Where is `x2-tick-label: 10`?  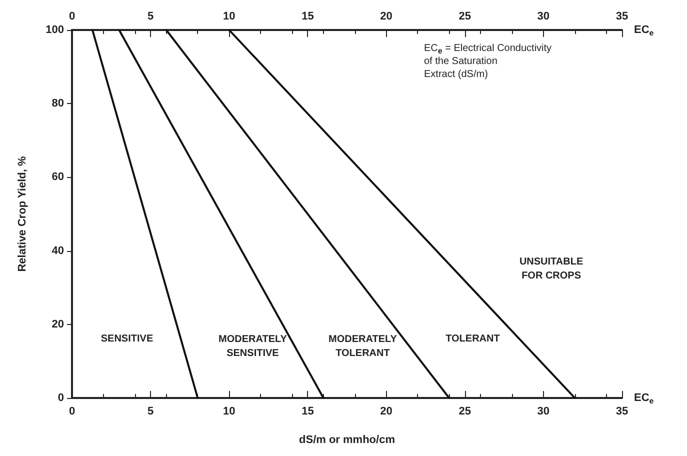
x2-tick-label: 10 is located at coordinates (229, 16).